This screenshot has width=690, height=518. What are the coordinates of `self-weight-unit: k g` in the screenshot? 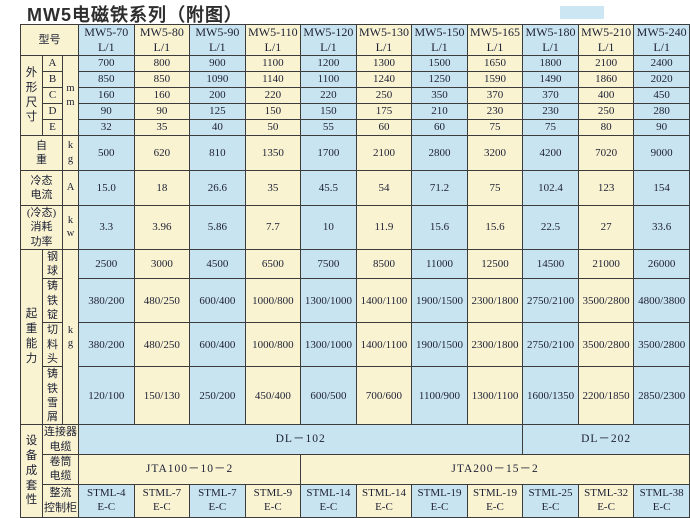 It's located at (70, 153).